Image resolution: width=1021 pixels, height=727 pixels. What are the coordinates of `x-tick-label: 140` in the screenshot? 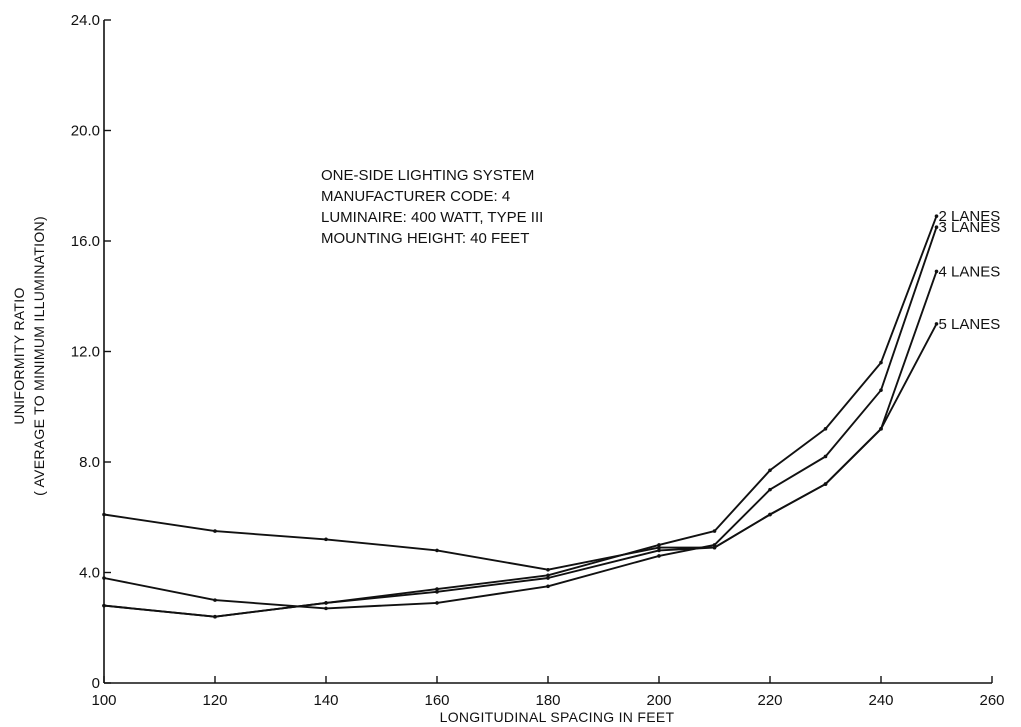 It's located at (325, 700).